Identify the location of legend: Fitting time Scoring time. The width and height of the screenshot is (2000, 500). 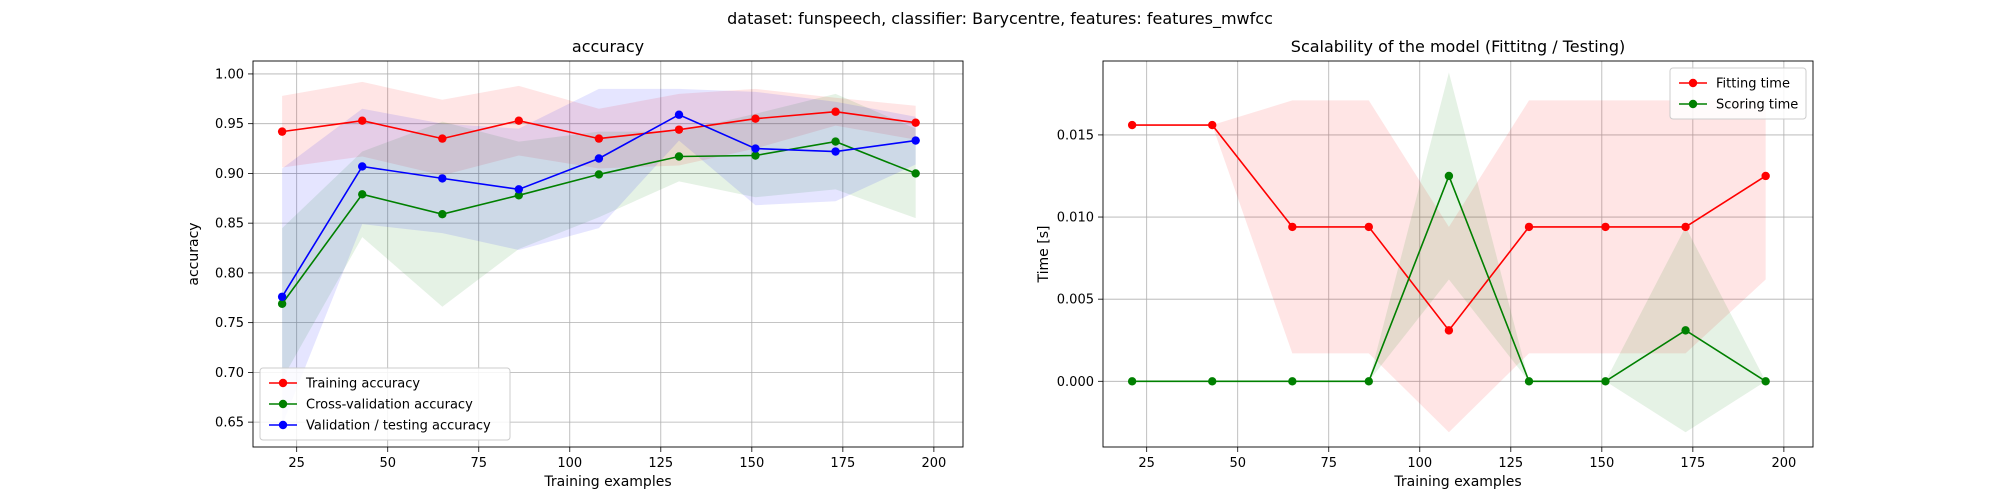
(1738, 93).